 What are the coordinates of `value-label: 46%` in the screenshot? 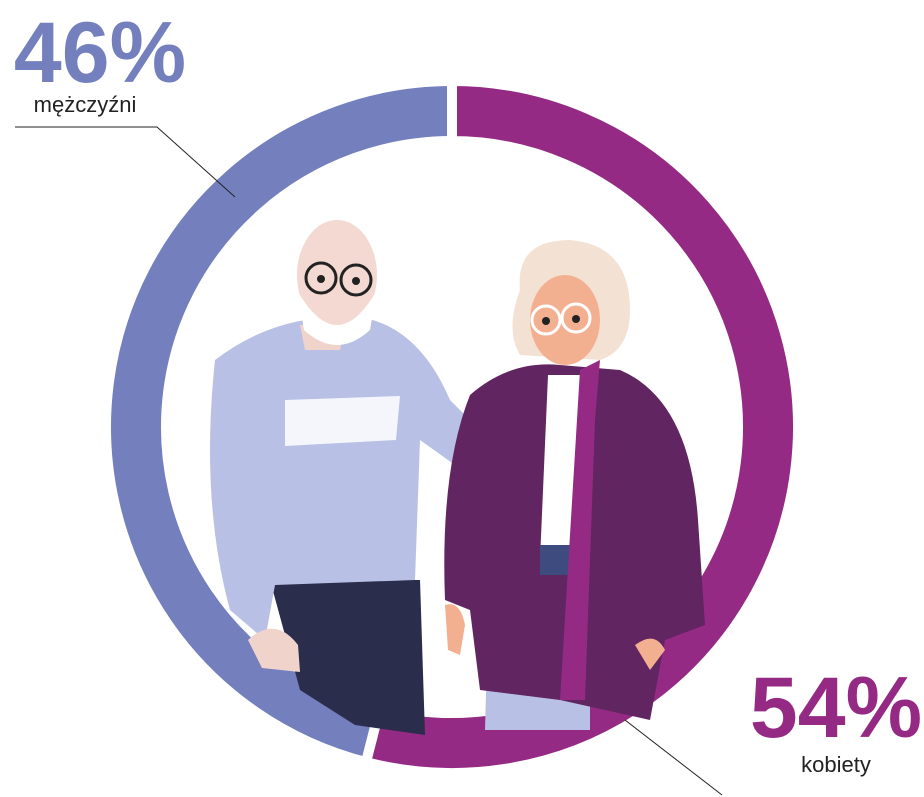 It's located at (100, 53).